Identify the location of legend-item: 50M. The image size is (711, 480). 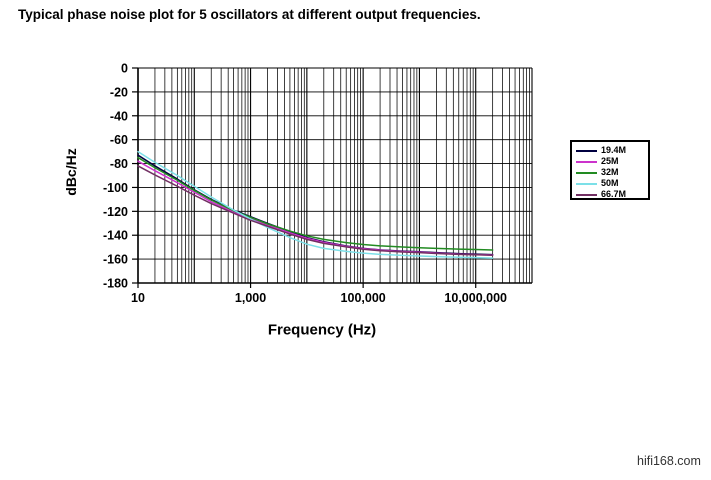
(611, 183).